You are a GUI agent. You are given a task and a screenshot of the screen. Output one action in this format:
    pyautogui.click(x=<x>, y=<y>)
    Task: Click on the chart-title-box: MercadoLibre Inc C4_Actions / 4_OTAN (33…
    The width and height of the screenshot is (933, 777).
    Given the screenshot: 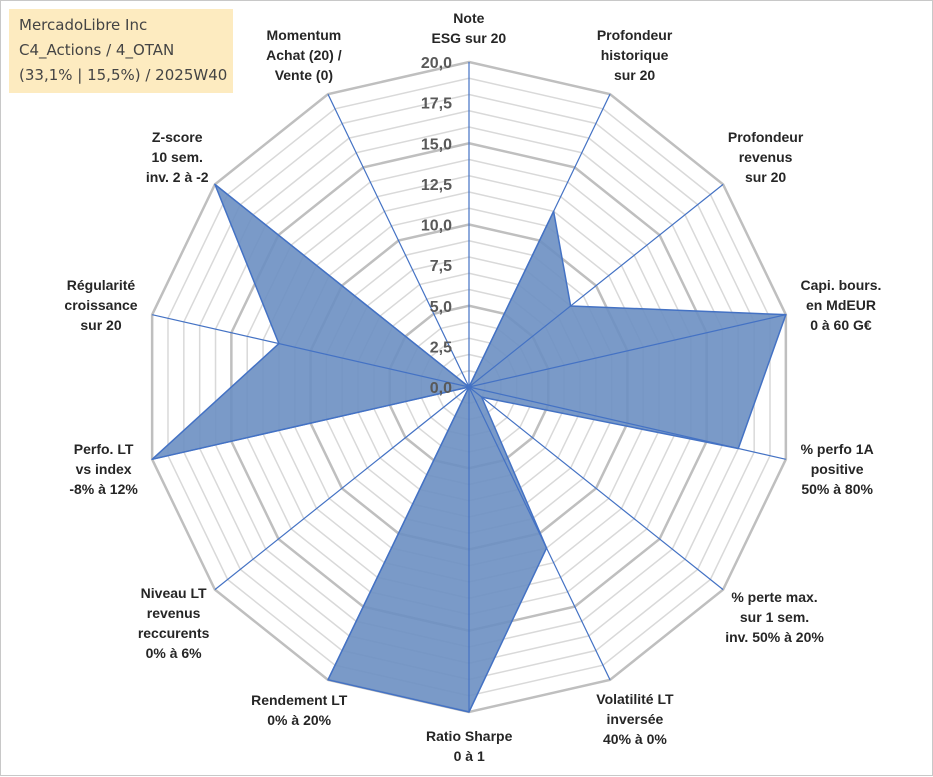 What is the action you would take?
    pyautogui.click(x=121, y=51)
    